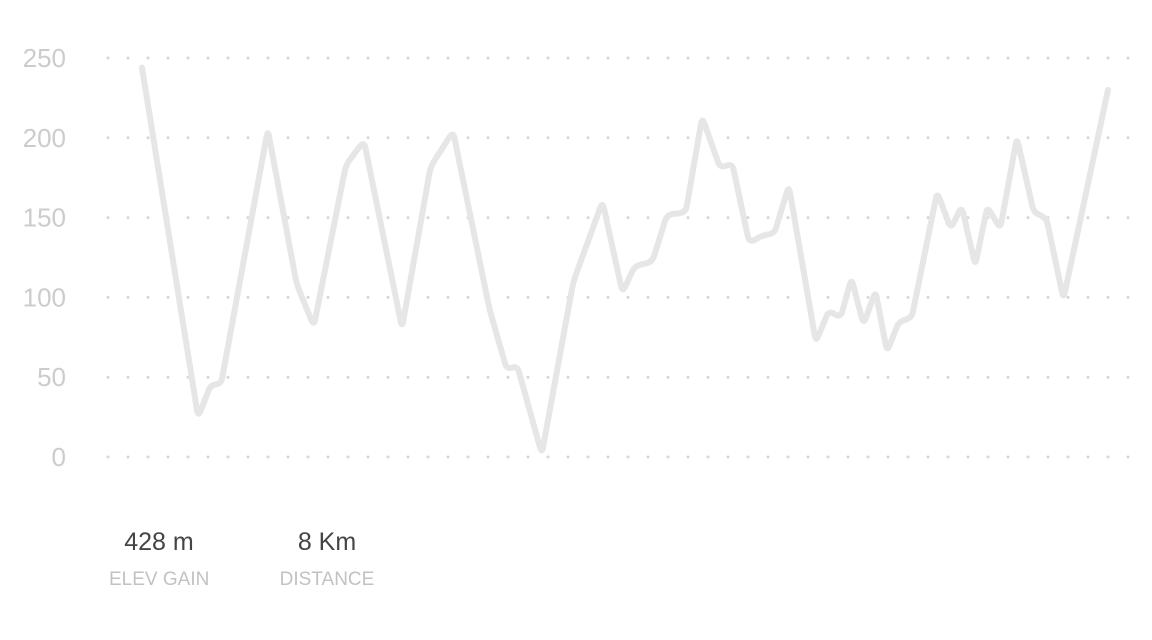 The height and width of the screenshot is (640, 1152). Describe the element at coordinates (327, 558) in the screenshot. I see `stat-distance: 8 Km DISTANCE` at that location.